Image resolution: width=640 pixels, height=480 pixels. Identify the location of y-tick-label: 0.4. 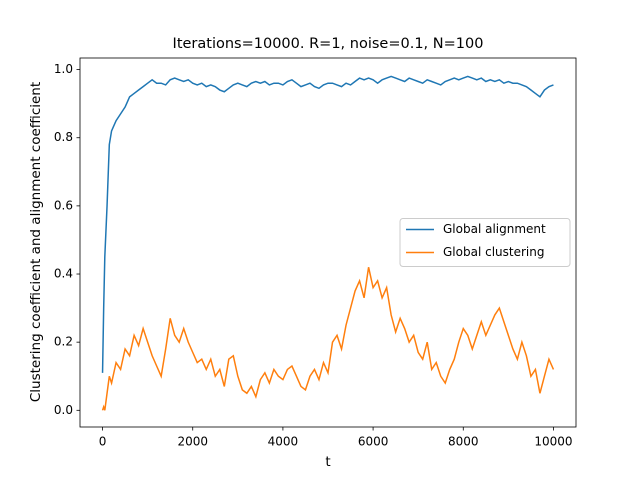
(63, 274).